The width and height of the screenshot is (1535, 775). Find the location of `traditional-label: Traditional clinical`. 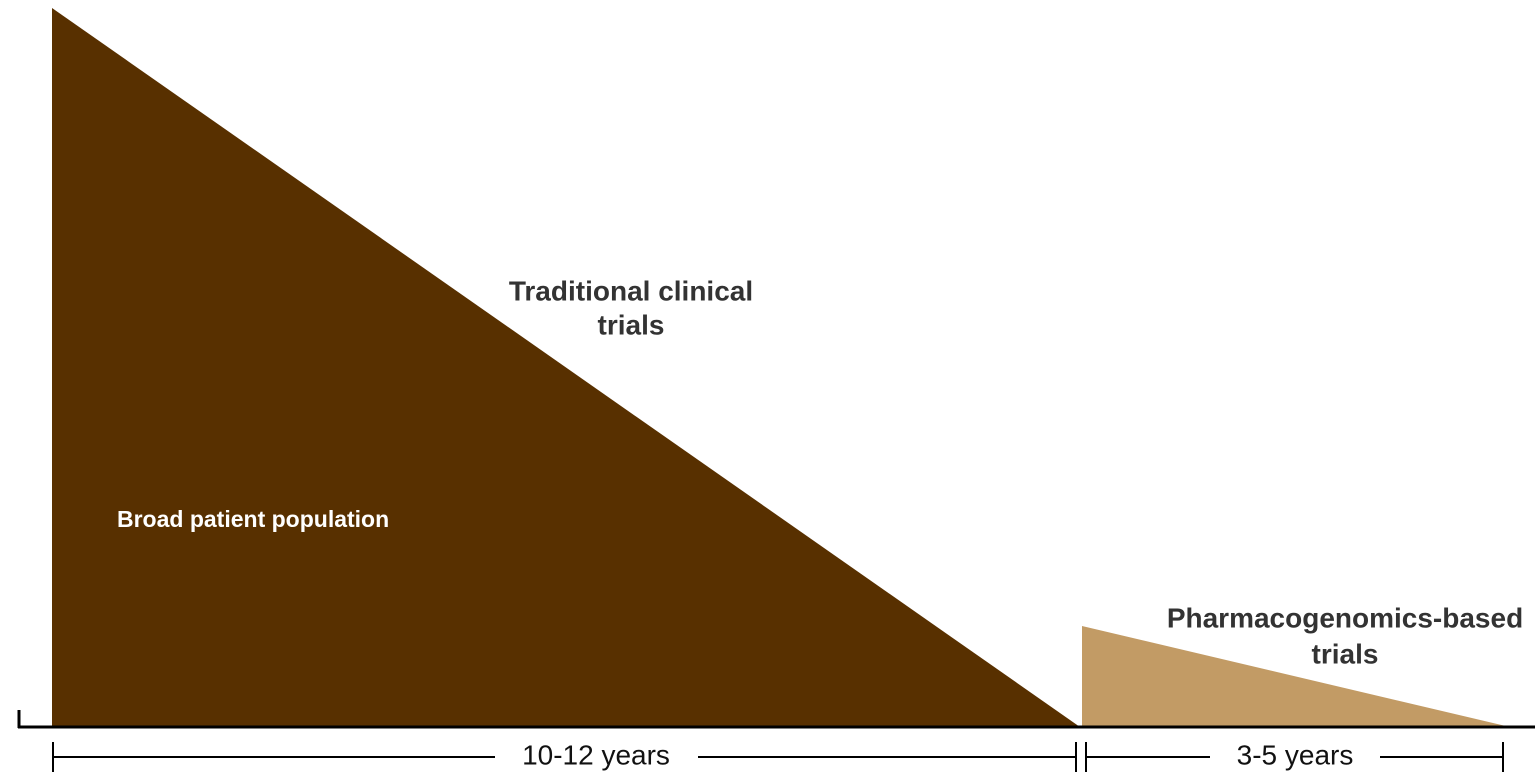

traditional-label: Traditional clinical is located at coordinates (631, 290).